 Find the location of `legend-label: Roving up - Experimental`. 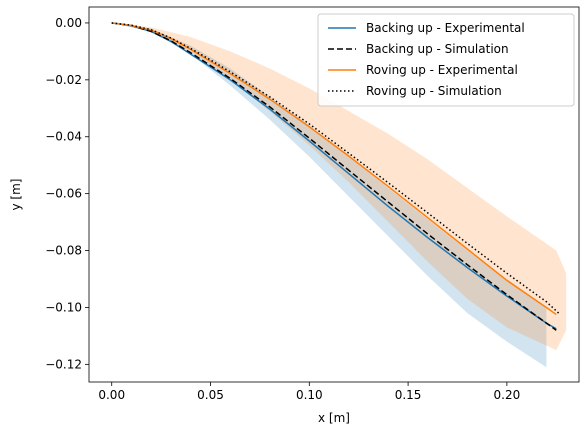

legend-label: Roving up - Experimental is located at coordinates (442, 70).